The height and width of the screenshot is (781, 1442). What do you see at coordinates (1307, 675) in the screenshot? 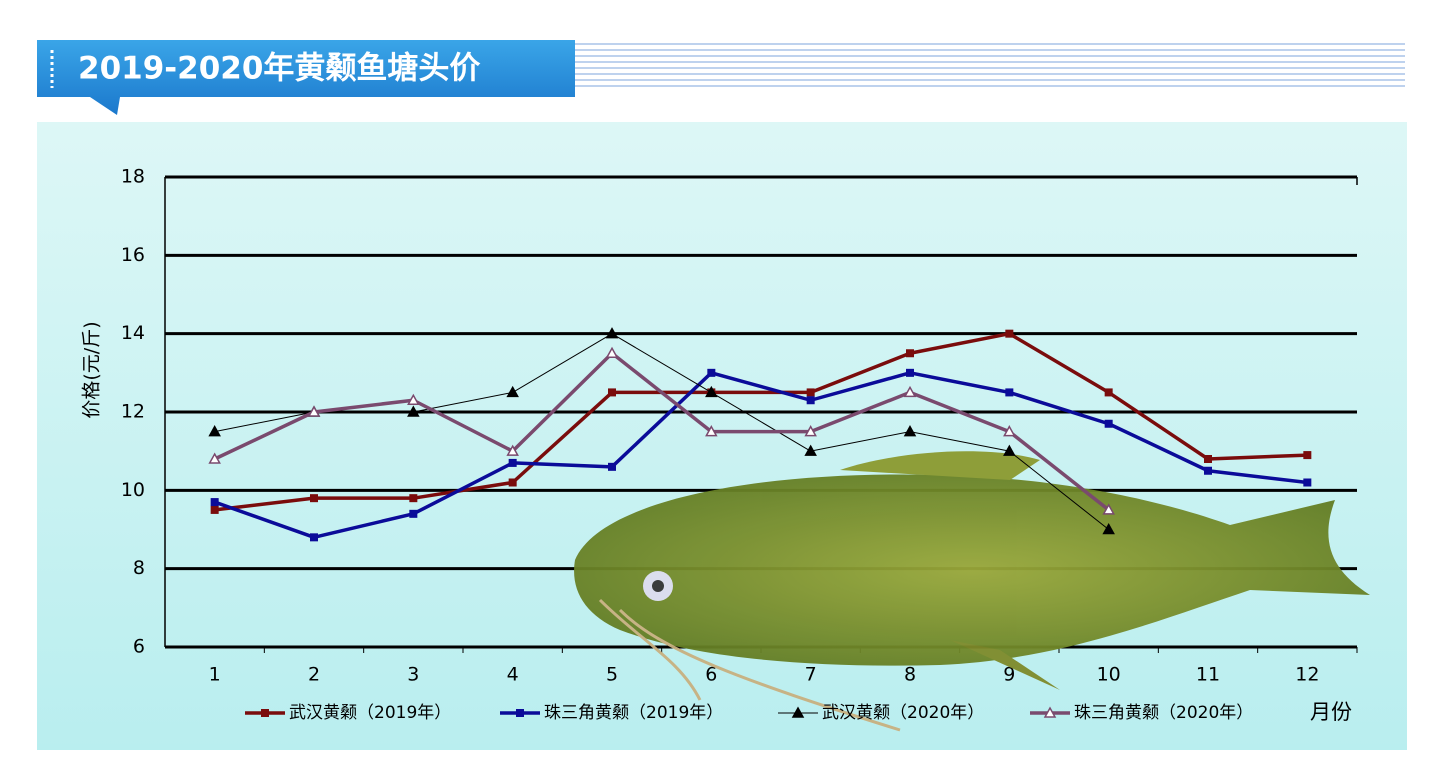
I see `x-tick-label: 12` at bounding box center [1307, 675].